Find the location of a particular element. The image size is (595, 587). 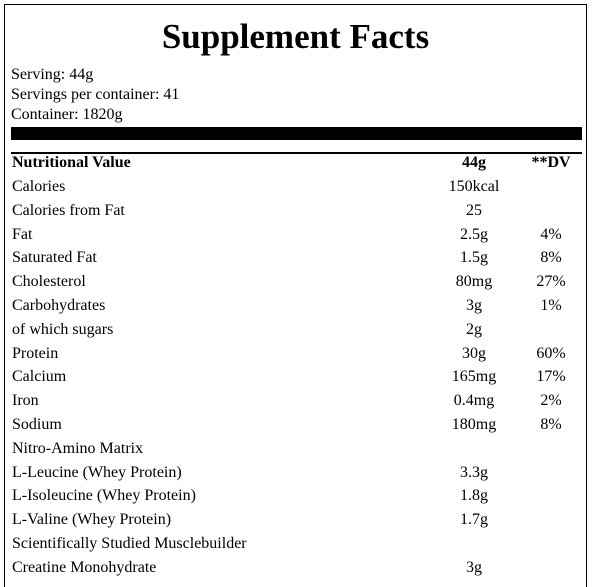

nutrient-amount: 165mg is located at coordinates (474, 377).